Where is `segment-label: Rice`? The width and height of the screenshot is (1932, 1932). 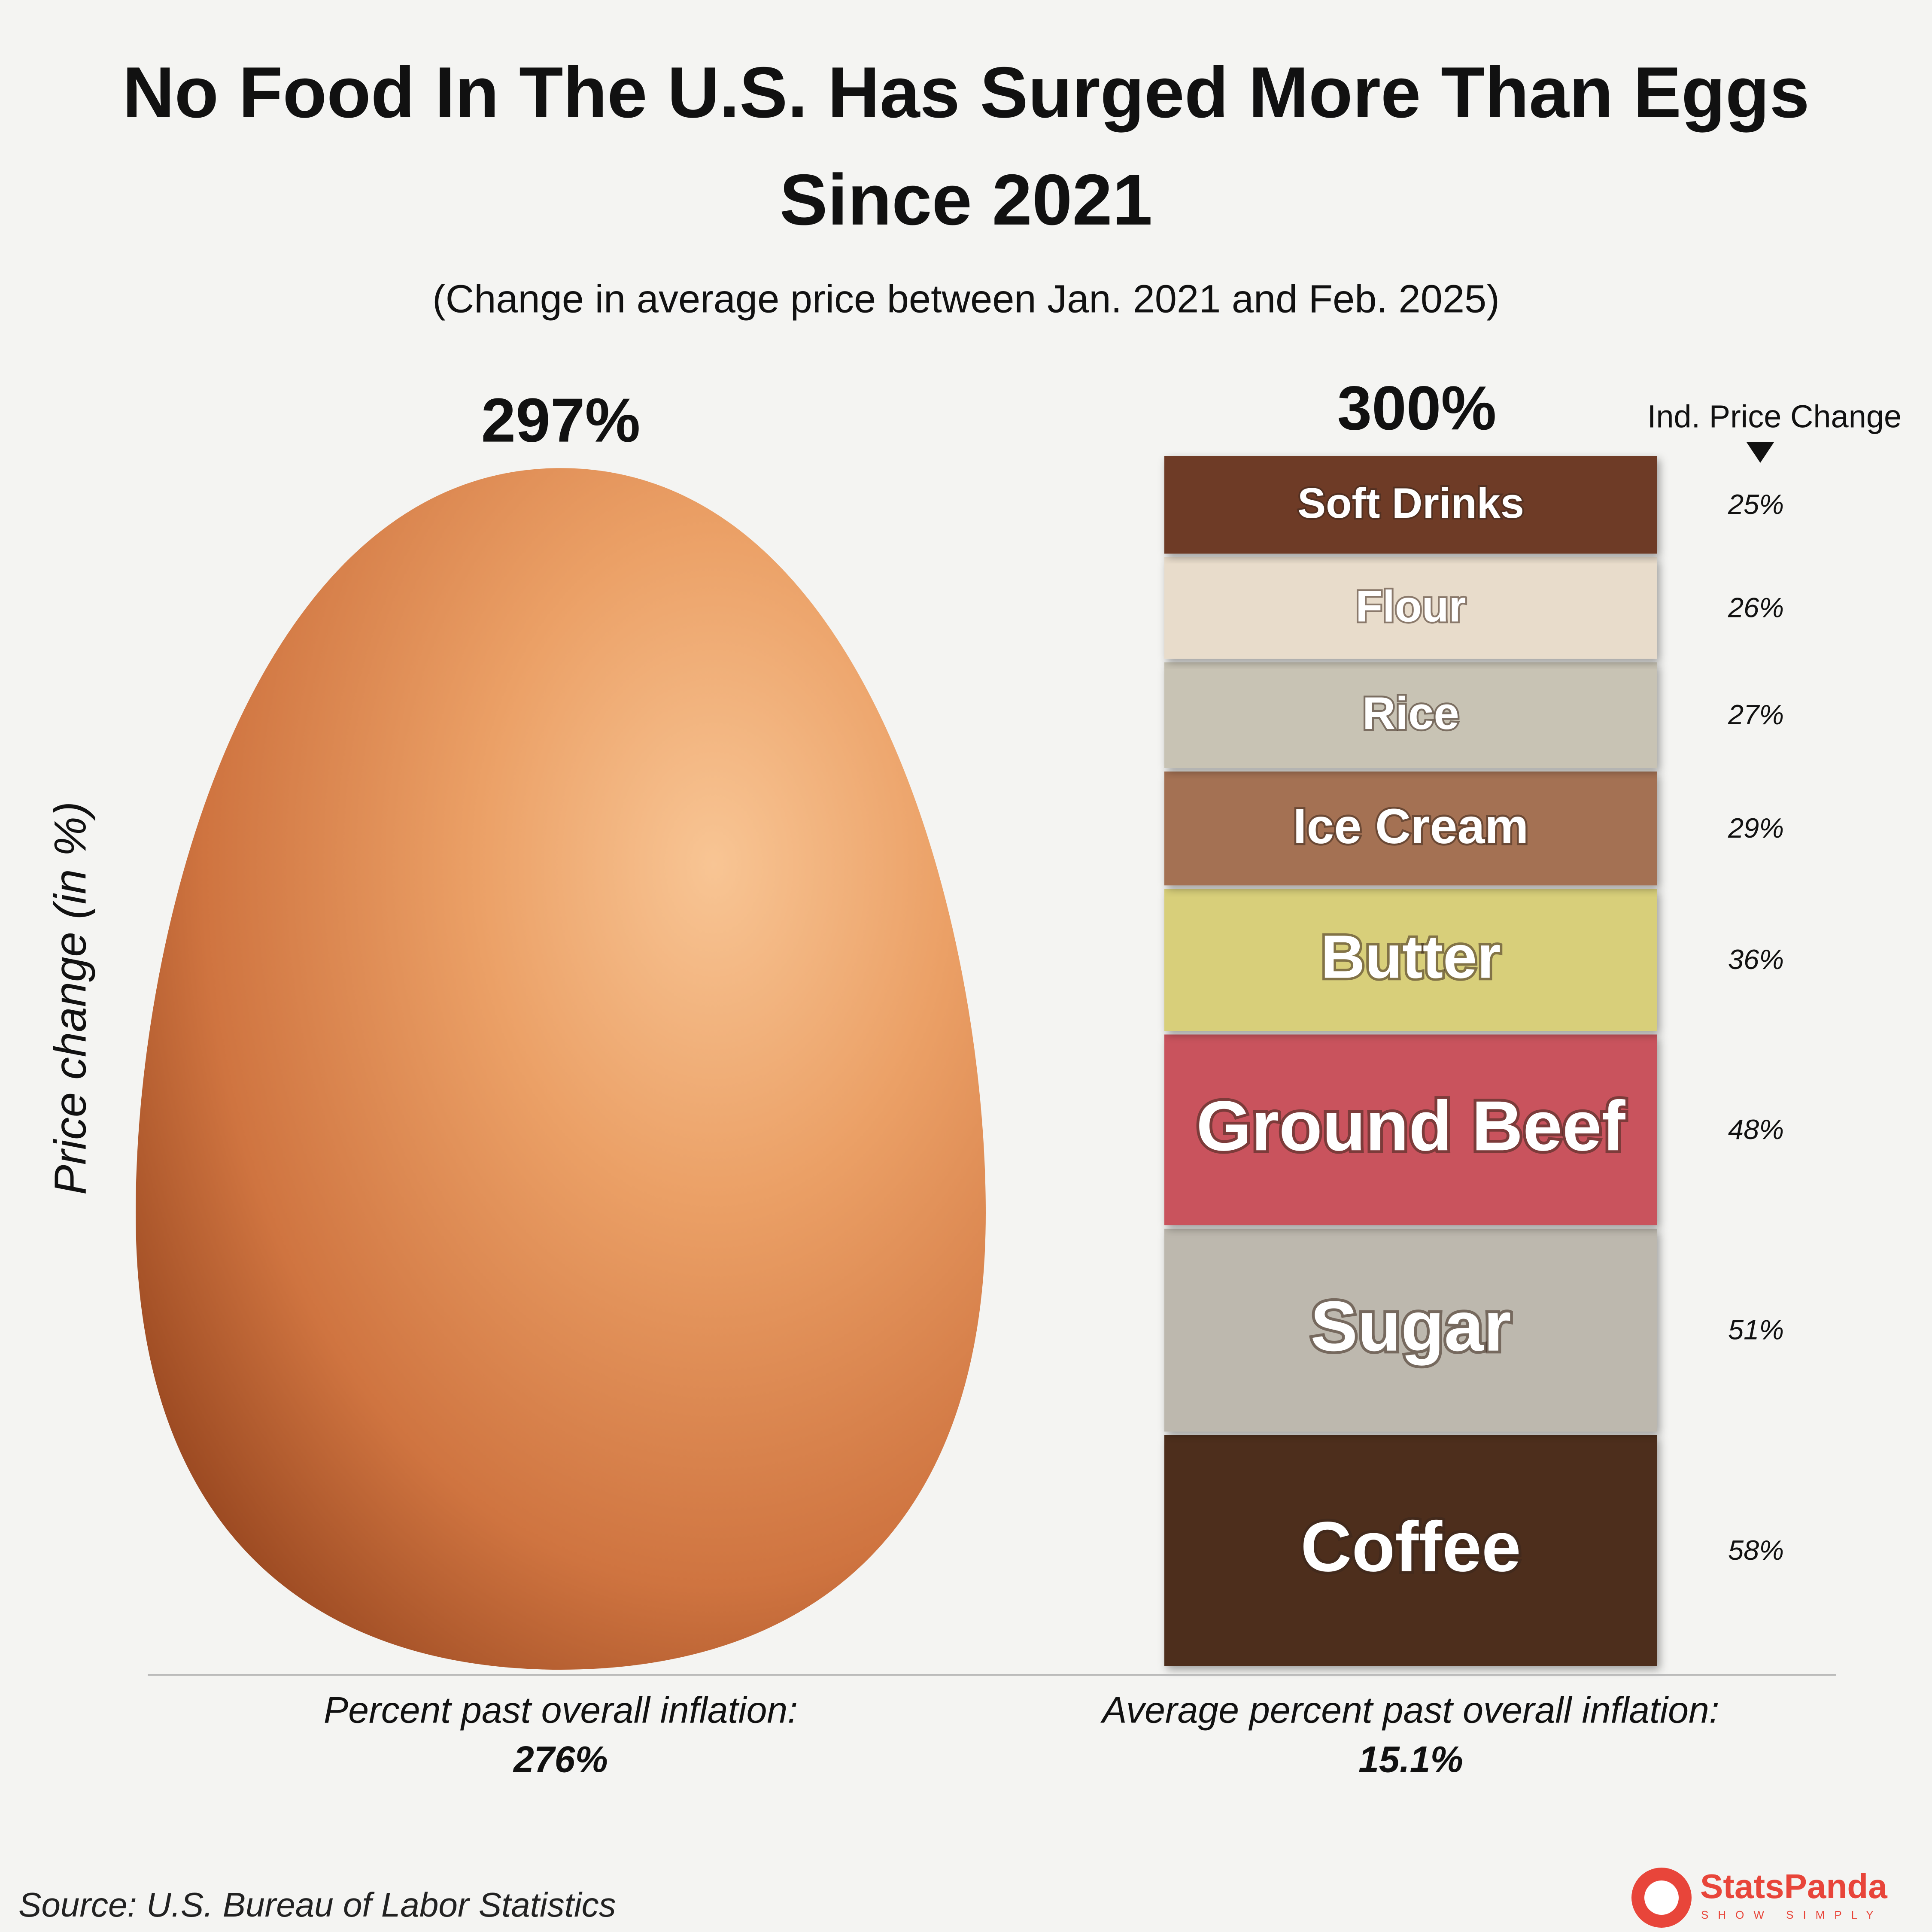
segment-label: Rice is located at coordinates (1411, 713).